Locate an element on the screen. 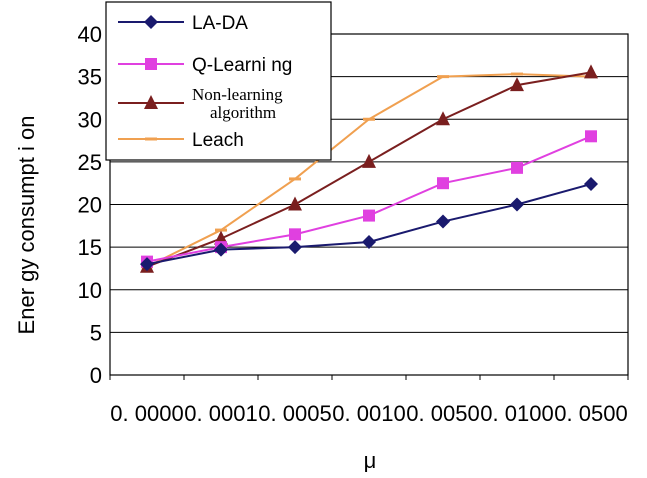 The image size is (647, 478). legend-box is located at coordinates (218, 81).